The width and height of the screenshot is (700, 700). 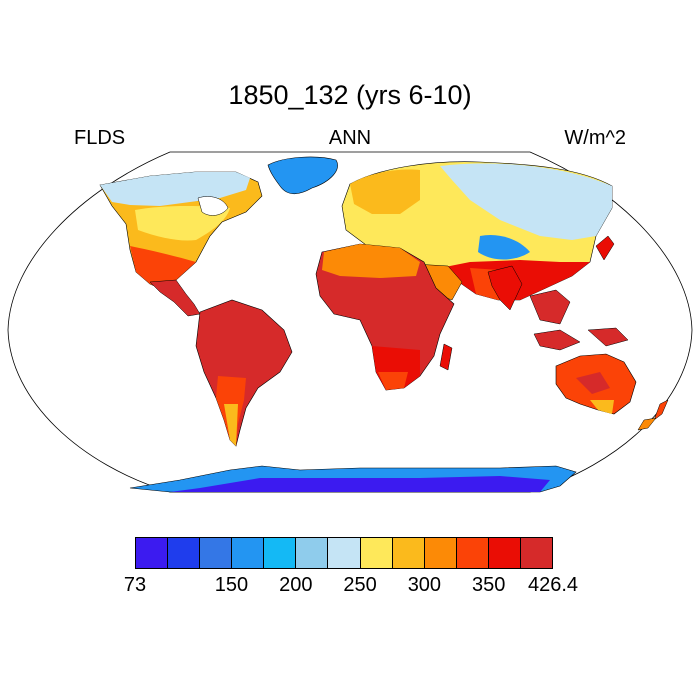 What do you see at coordinates (135, 585) in the screenshot?
I see `colorbar-tick-label: 73` at bounding box center [135, 585].